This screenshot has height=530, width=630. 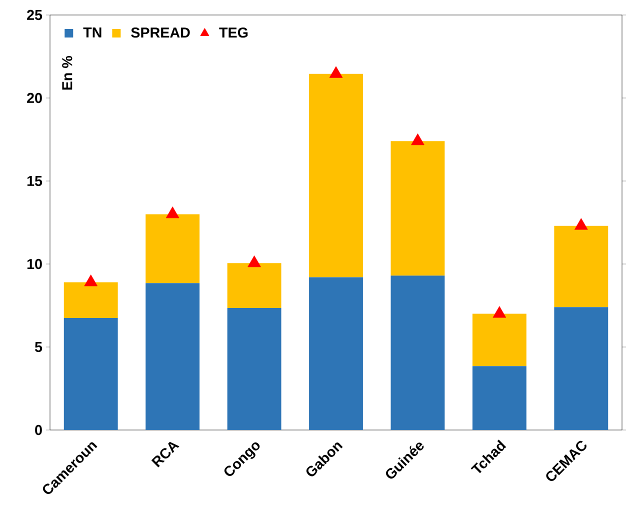 What do you see at coordinates (34, 181) in the screenshot?
I see `y-tick-label: 15` at bounding box center [34, 181].